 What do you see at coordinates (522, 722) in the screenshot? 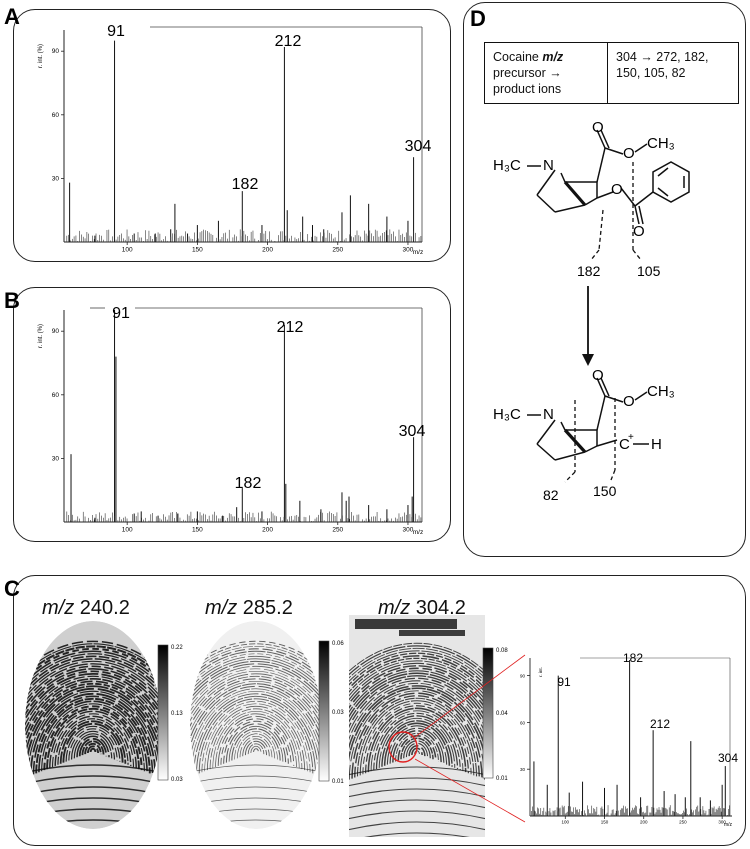
I see `inset-ytick-label: 60` at bounding box center [522, 722].